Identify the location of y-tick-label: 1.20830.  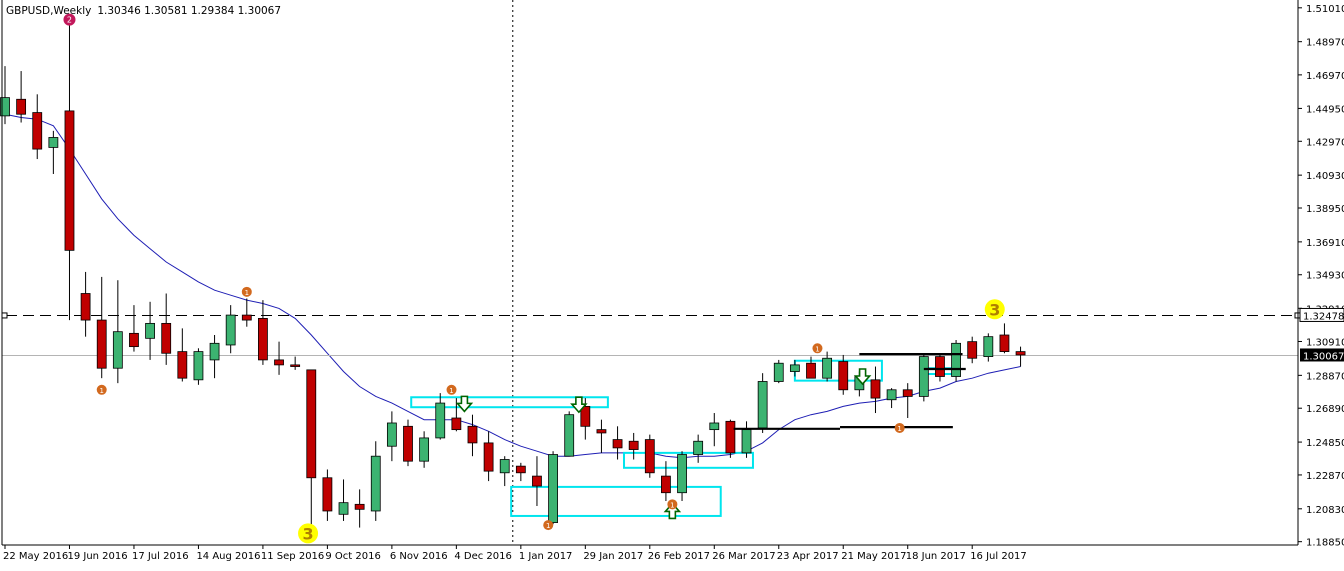
(1325, 510).